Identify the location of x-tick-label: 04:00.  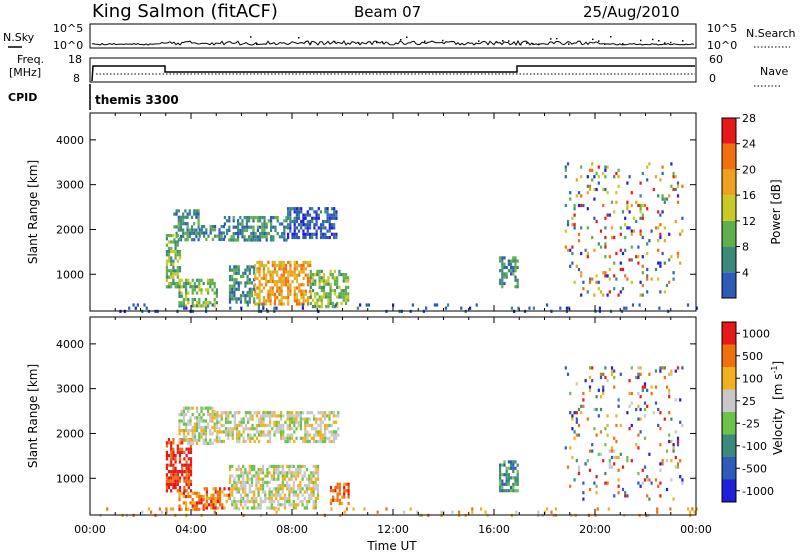
(191, 529).